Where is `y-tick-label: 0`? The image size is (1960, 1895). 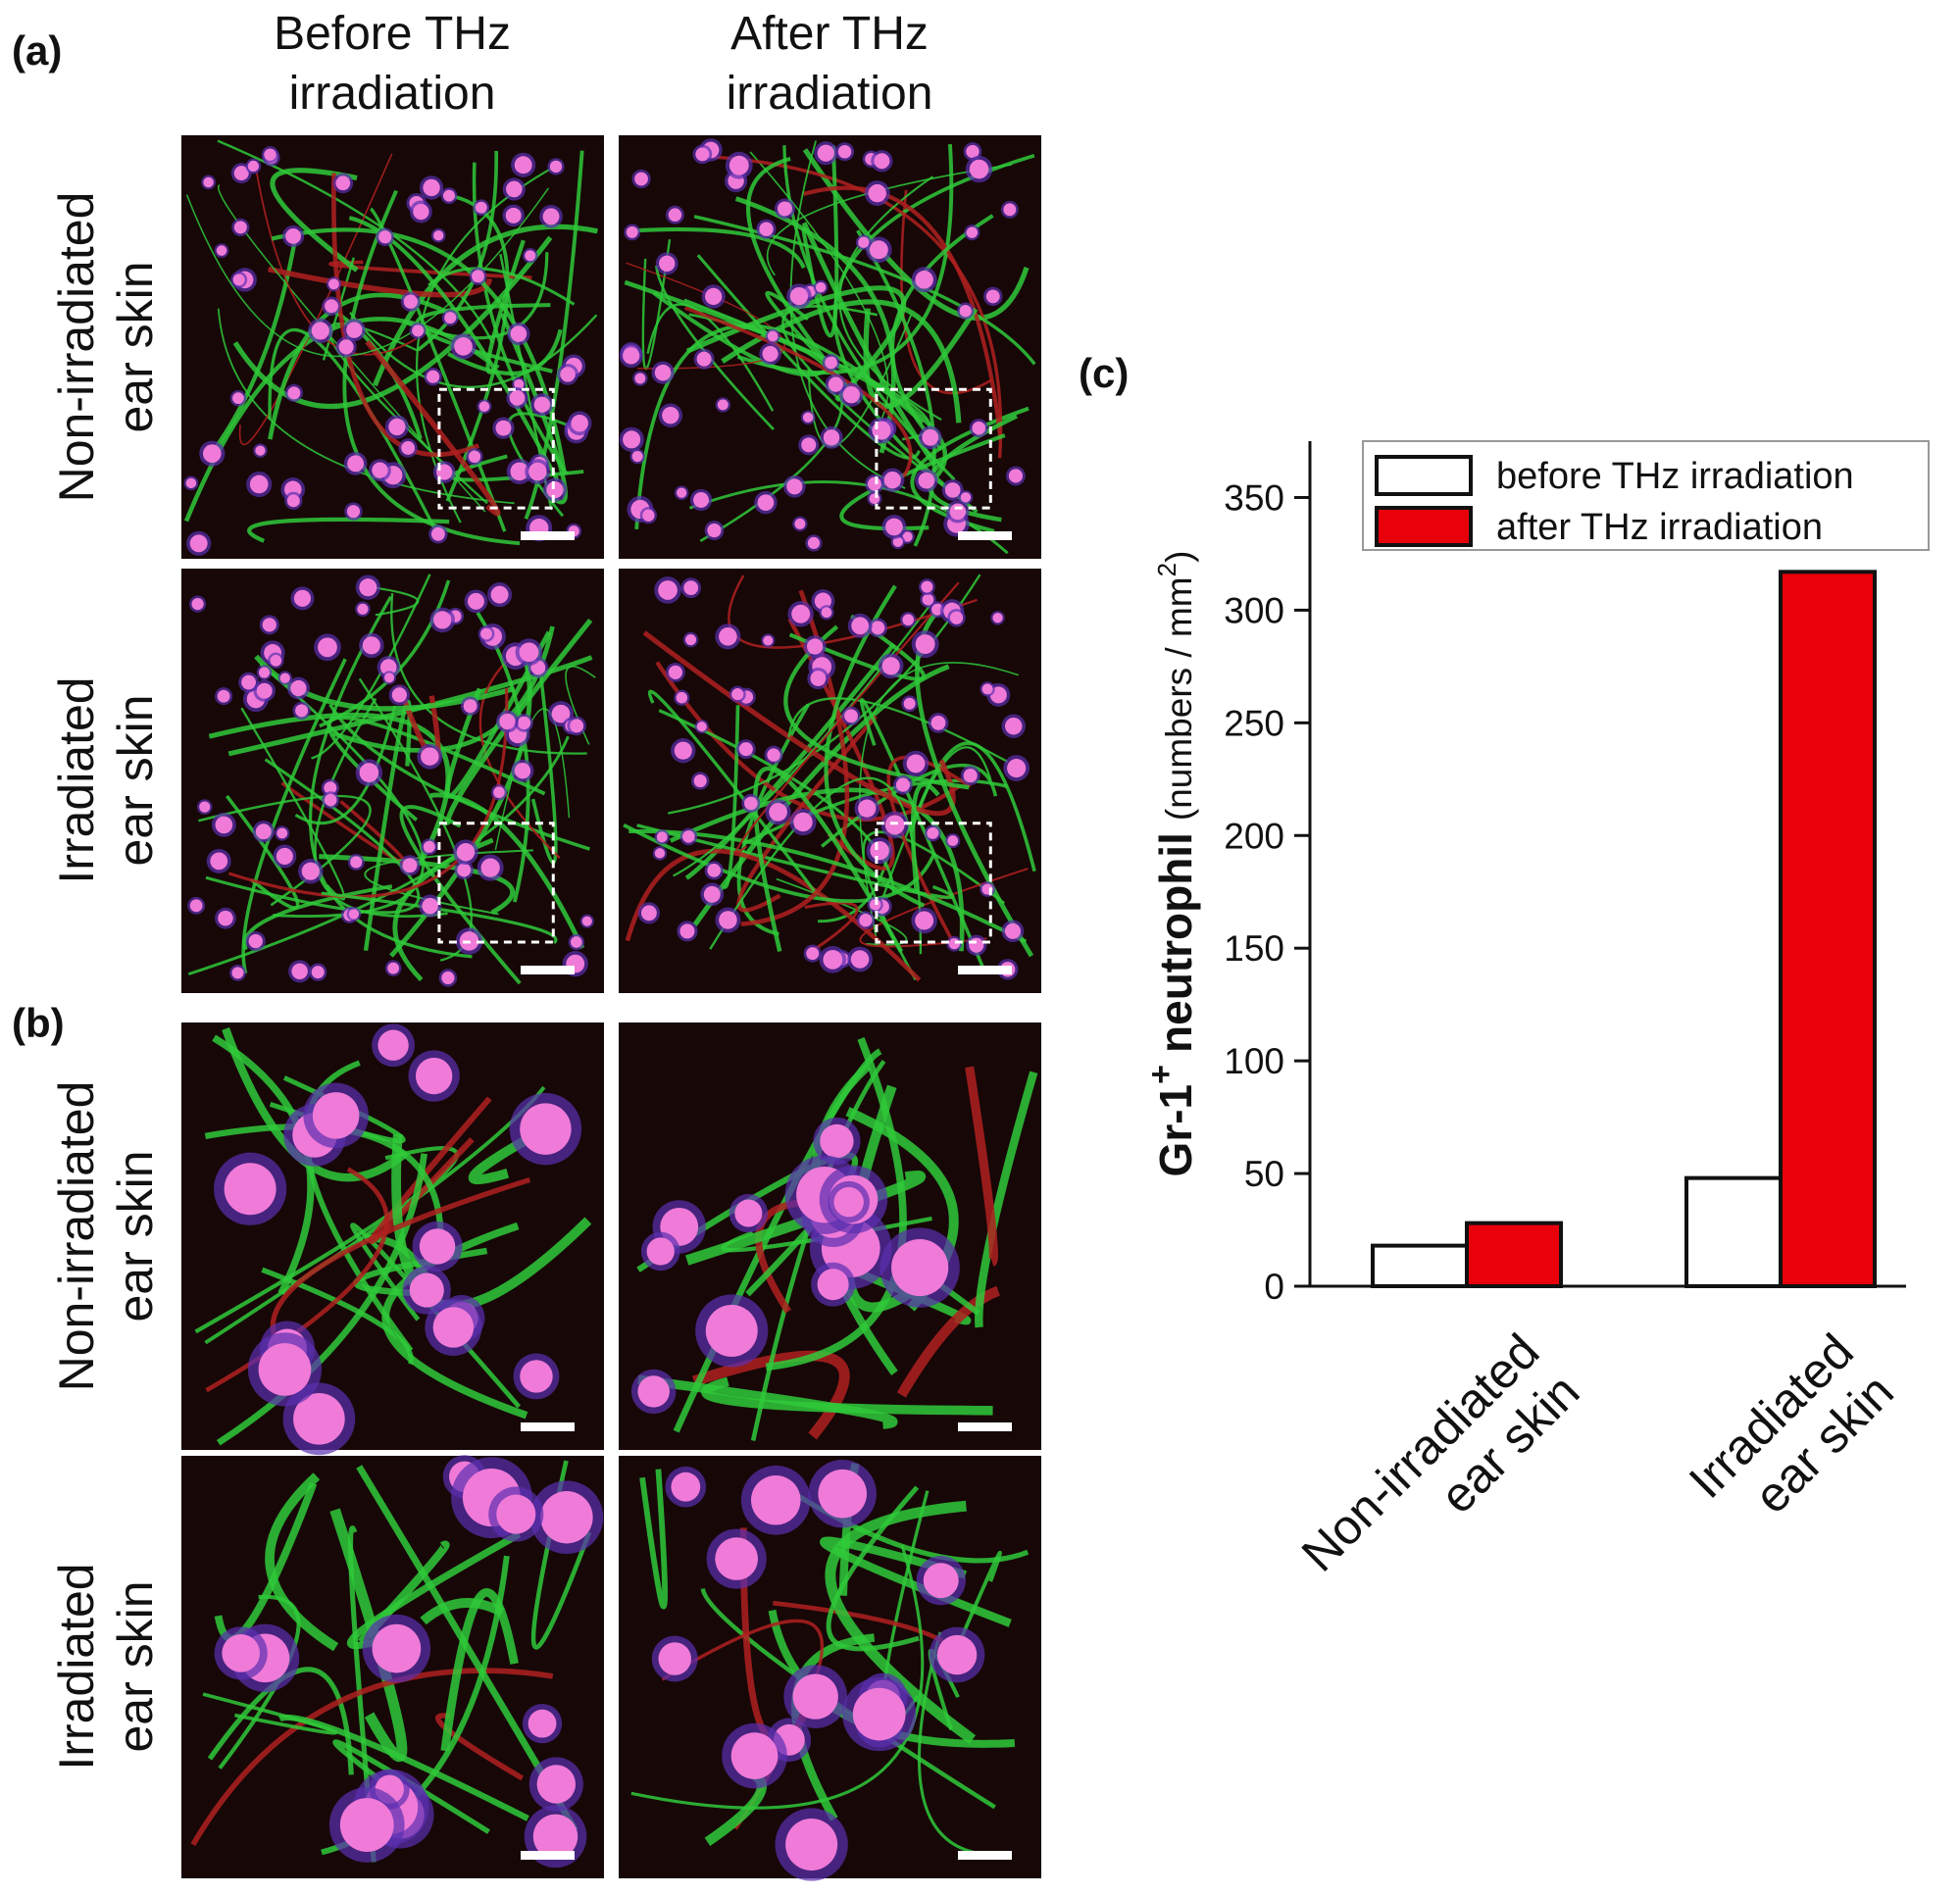 y-tick-label: 0 is located at coordinates (1274, 1287).